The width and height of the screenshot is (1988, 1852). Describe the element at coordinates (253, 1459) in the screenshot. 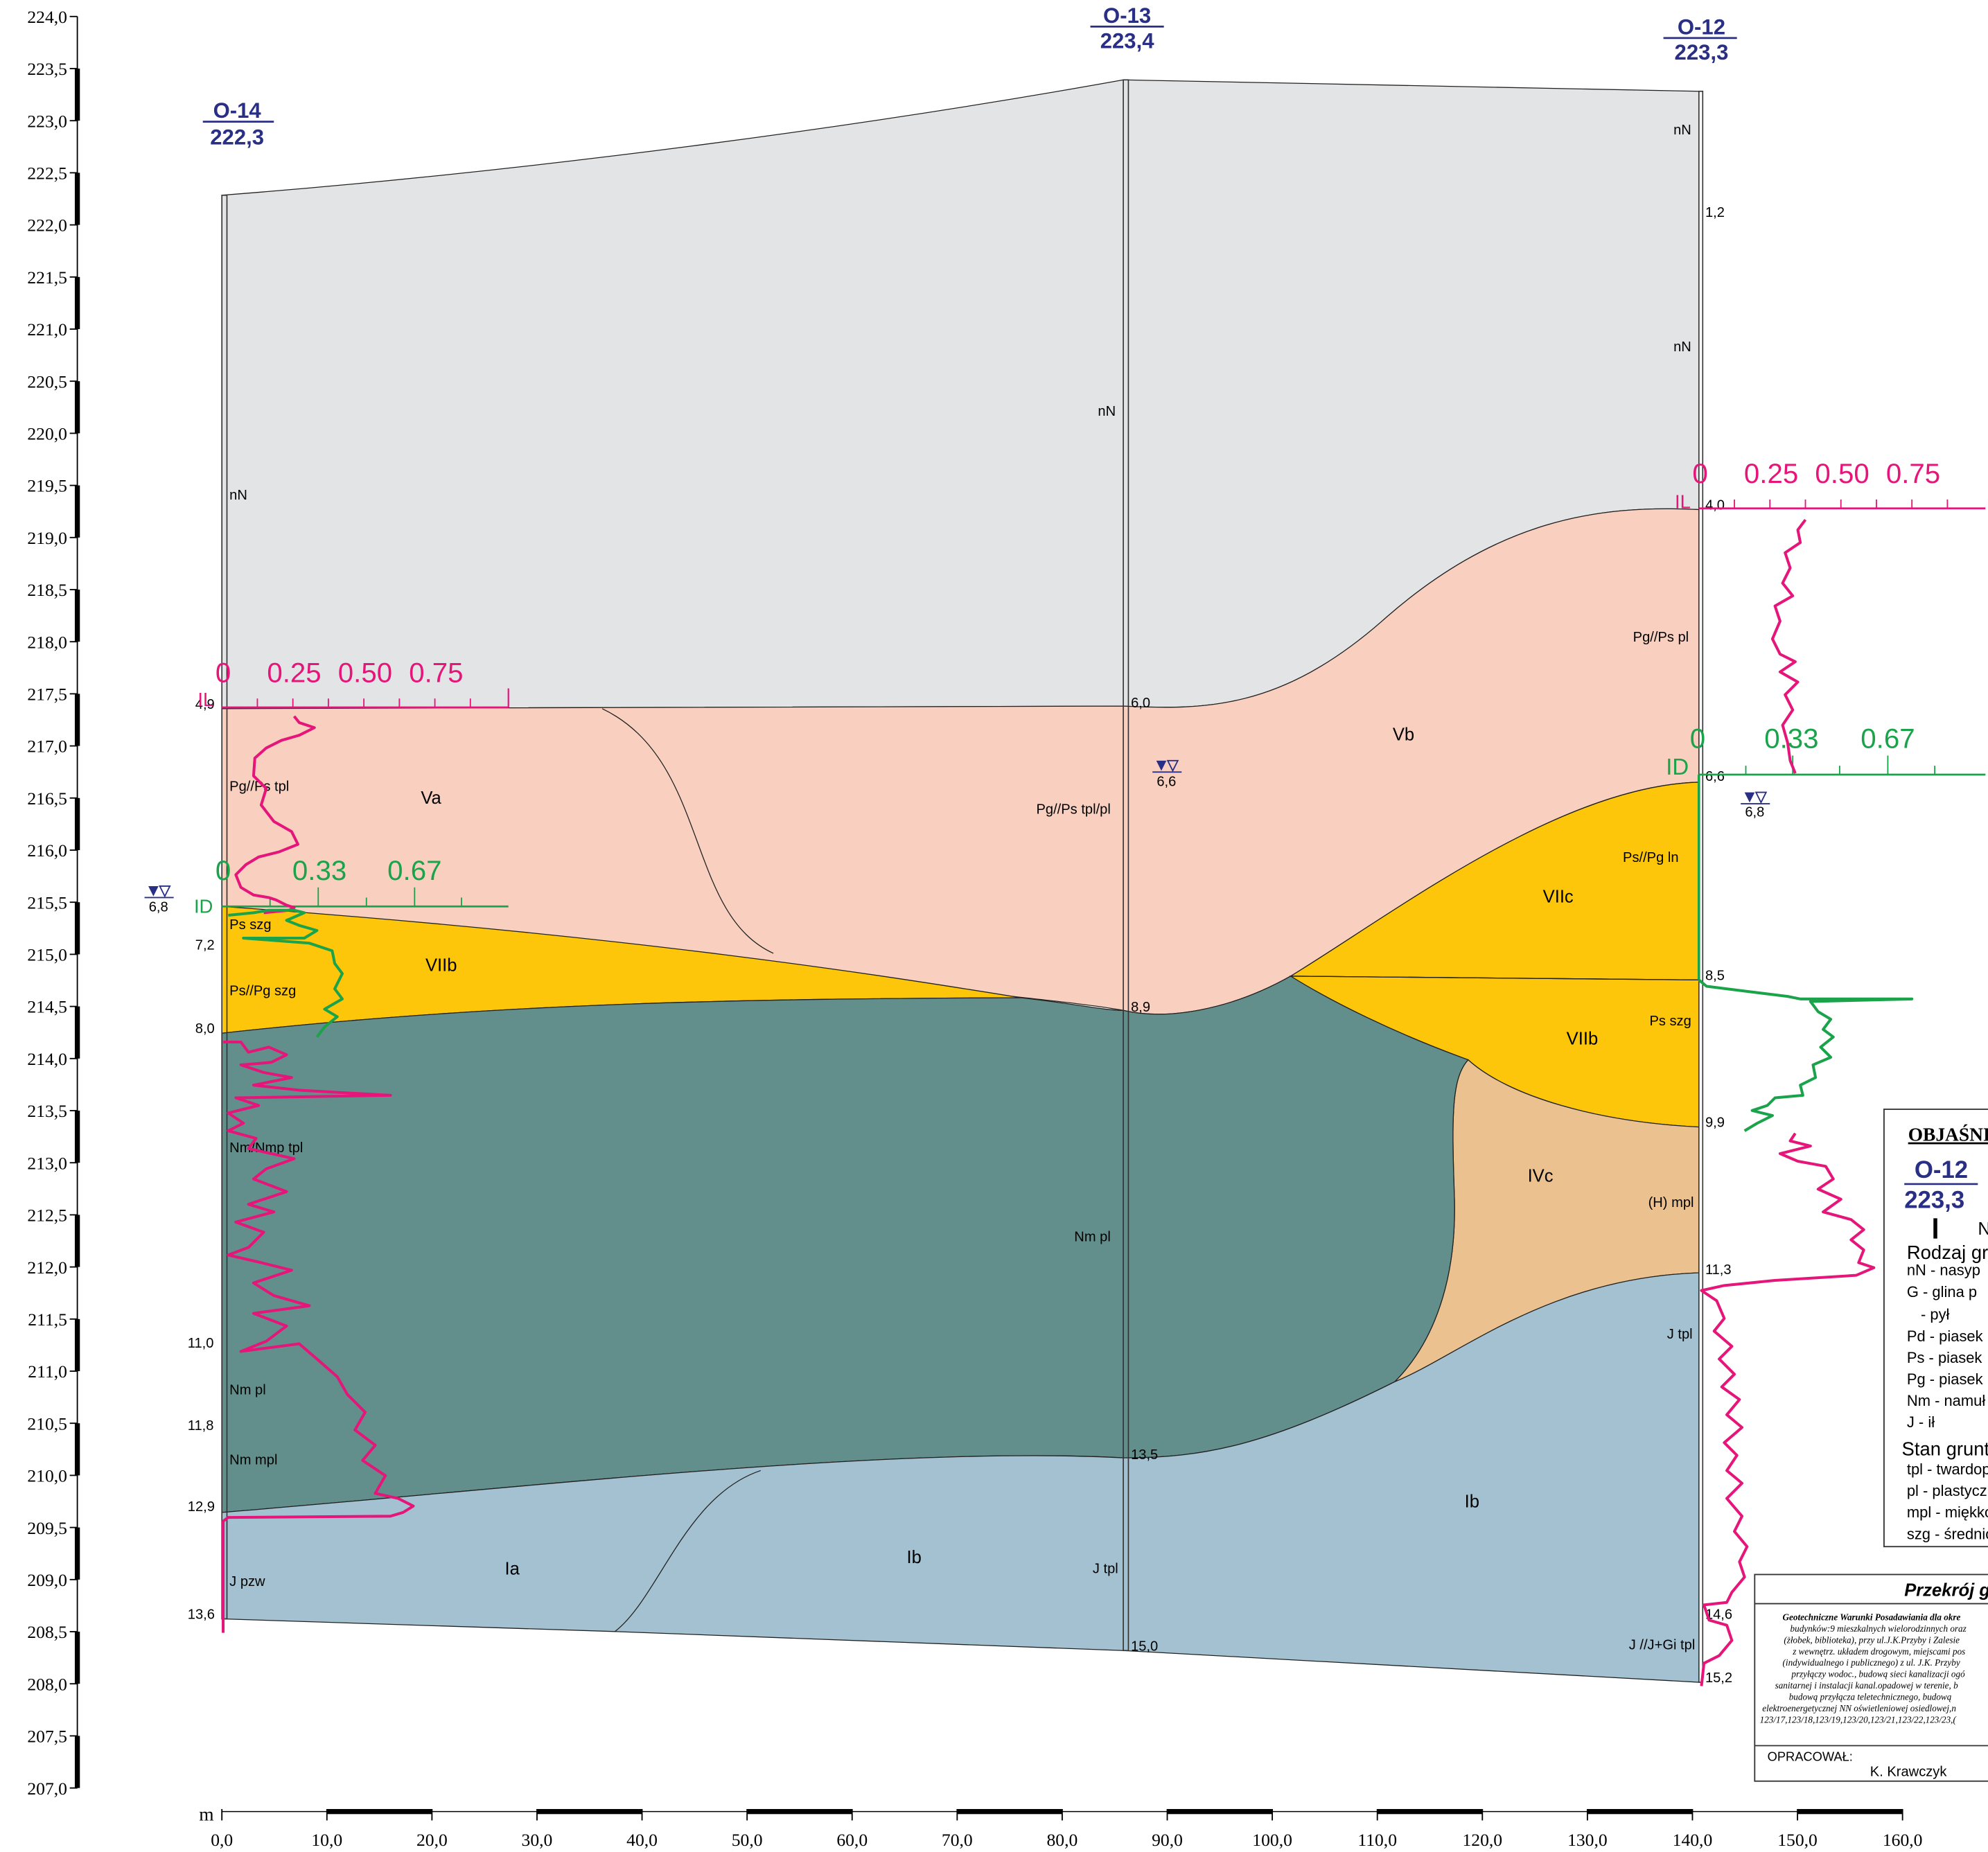

I see `soil-label: Nm mpl` at that location.